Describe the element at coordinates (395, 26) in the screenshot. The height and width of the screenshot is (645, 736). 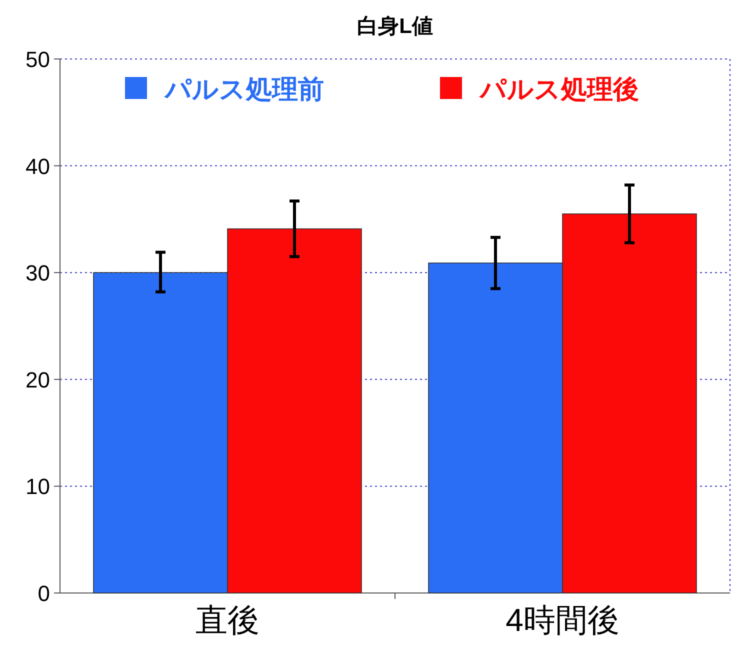
I see `chart-title: 白身L値` at that location.